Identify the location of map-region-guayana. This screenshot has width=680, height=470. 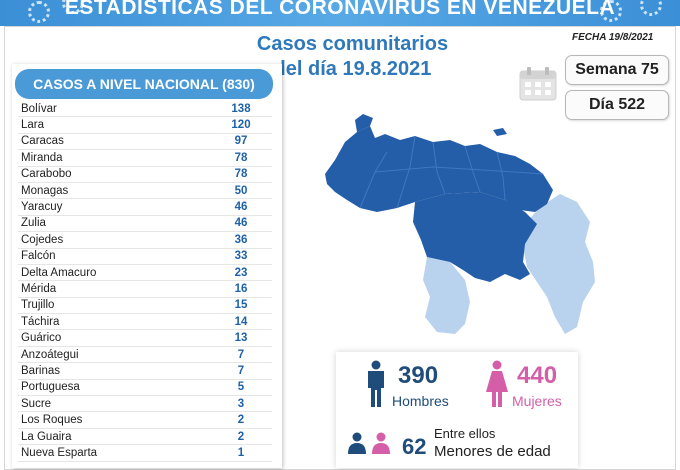
(557, 264).